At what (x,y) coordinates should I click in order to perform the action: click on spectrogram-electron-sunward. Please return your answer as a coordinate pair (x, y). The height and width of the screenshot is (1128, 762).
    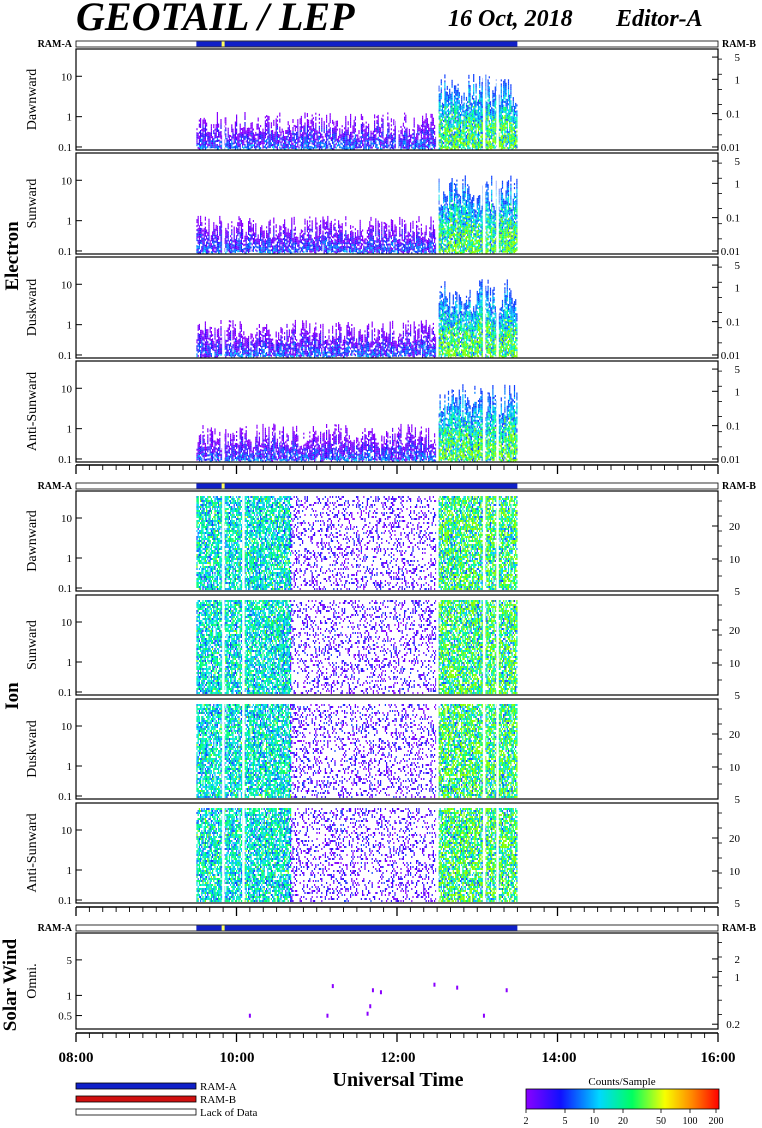
    Looking at the image, I should click on (356, 214).